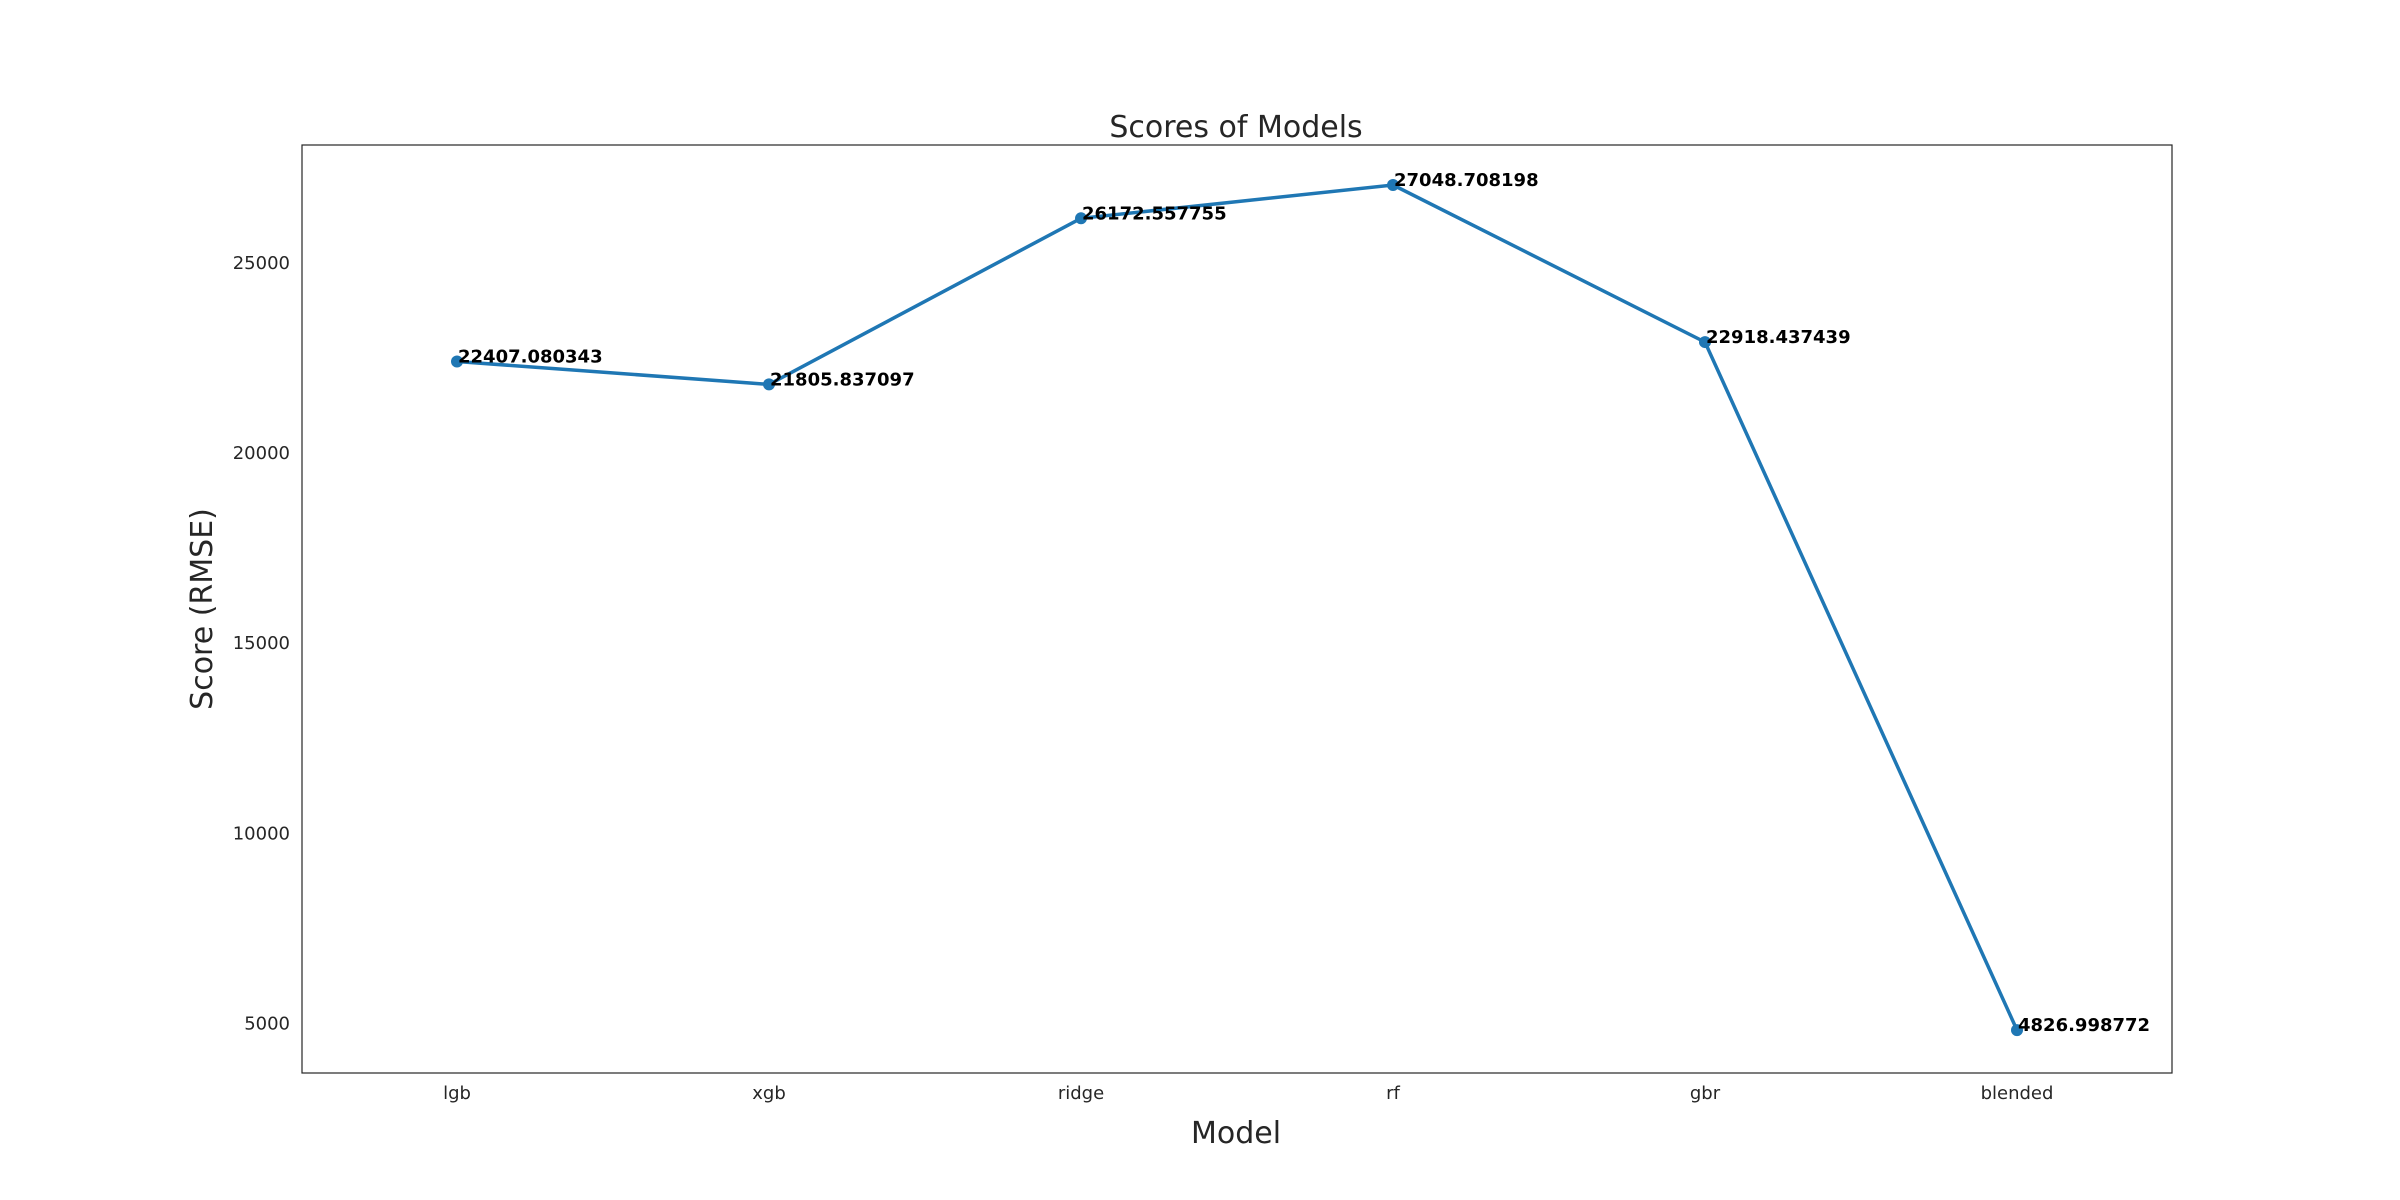 This screenshot has height=1200, width=2400. What do you see at coordinates (202, 609) in the screenshot?
I see `y-axis-label: Score (RMSE)` at bounding box center [202, 609].